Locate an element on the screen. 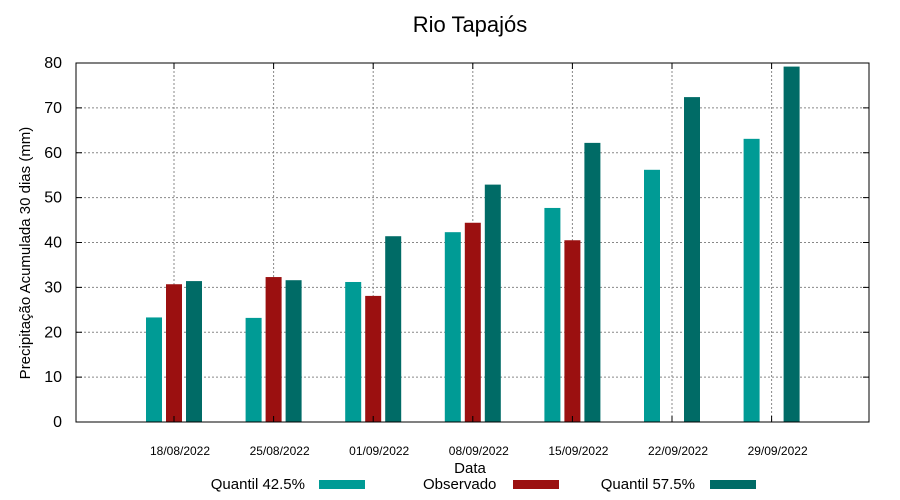 The width and height of the screenshot is (900, 500). bar-quantil-42-5--22-09-2022 is located at coordinates (652, 295).